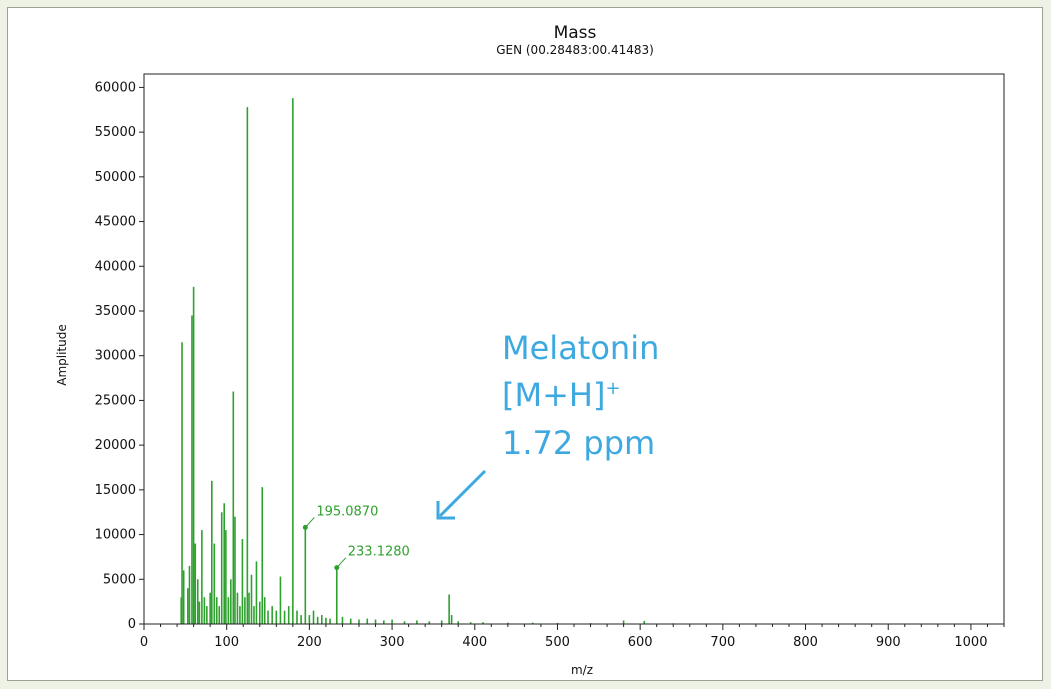 This screenshot has height=689, width=1051. Describe the element at coordinates (888, 642) in the screenshot. I see `x-tick-label: 900` at that location.